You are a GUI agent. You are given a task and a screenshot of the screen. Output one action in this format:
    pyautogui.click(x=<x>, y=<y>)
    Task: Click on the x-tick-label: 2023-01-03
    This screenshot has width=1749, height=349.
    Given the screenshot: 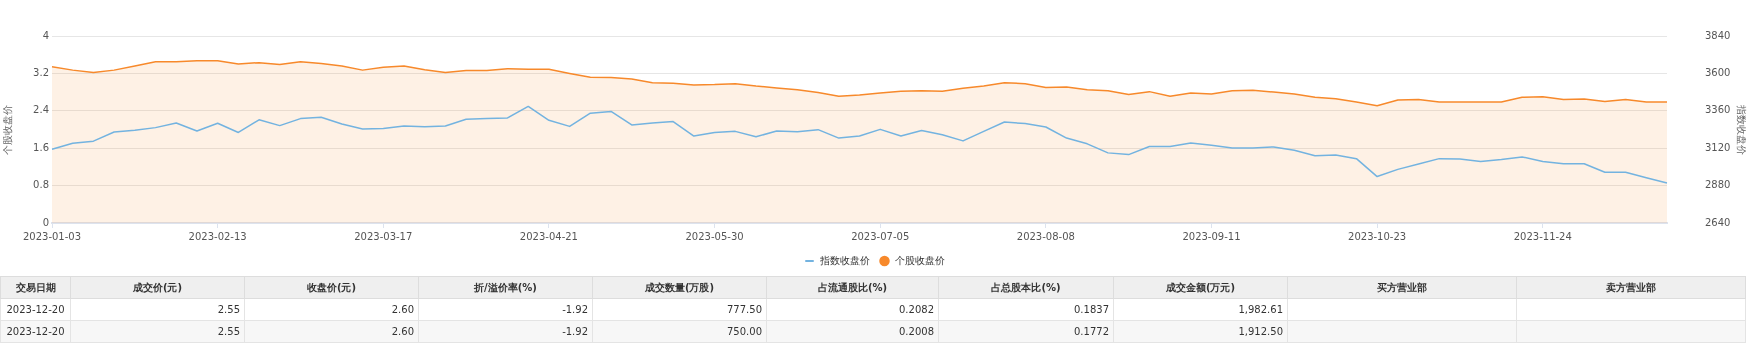 What is the action you would take?
    pyautogui.click(x=52, y=236)
    